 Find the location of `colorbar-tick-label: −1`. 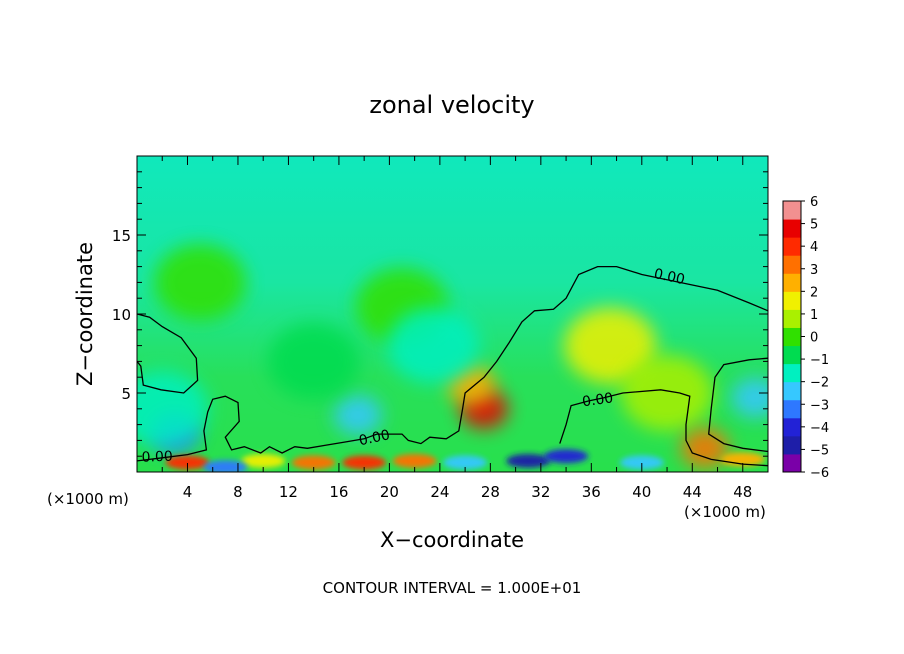

colorbar-tick-label: −1 is located at coordinates (819, 360).